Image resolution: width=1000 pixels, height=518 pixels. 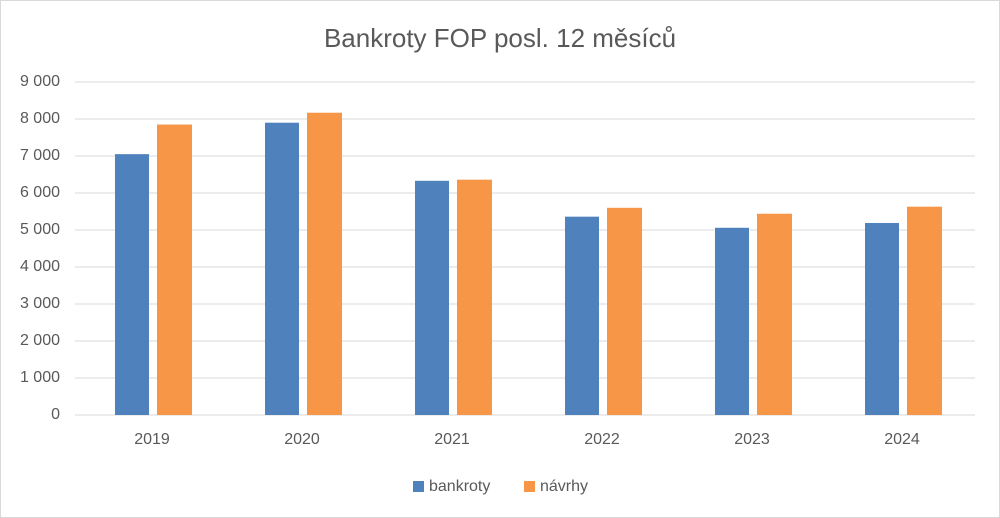 I want to click on y-tick-label: 7 000, so click(x=40, y=155).